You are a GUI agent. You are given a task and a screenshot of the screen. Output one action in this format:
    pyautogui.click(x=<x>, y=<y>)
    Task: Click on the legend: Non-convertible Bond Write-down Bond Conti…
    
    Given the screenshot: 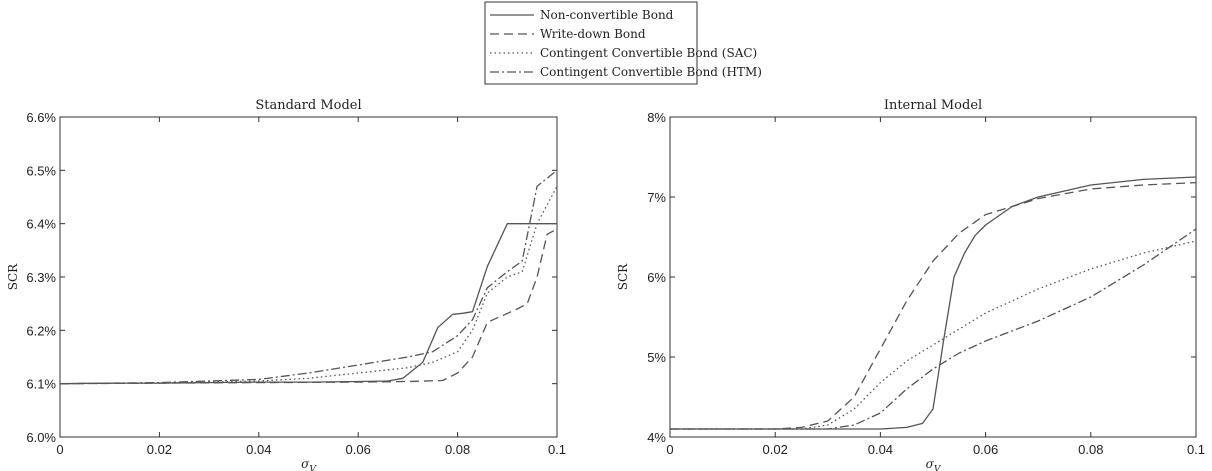 What is the action you would take?
    pyautogui.click(x=623, y=43)
    